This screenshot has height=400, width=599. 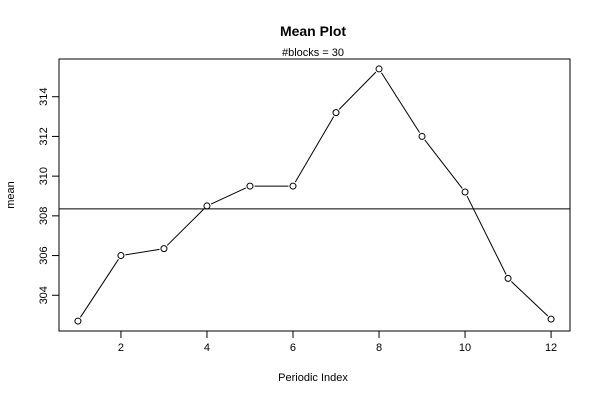 I want to click on y-axis-label: mean, so click(x=11, y=195).